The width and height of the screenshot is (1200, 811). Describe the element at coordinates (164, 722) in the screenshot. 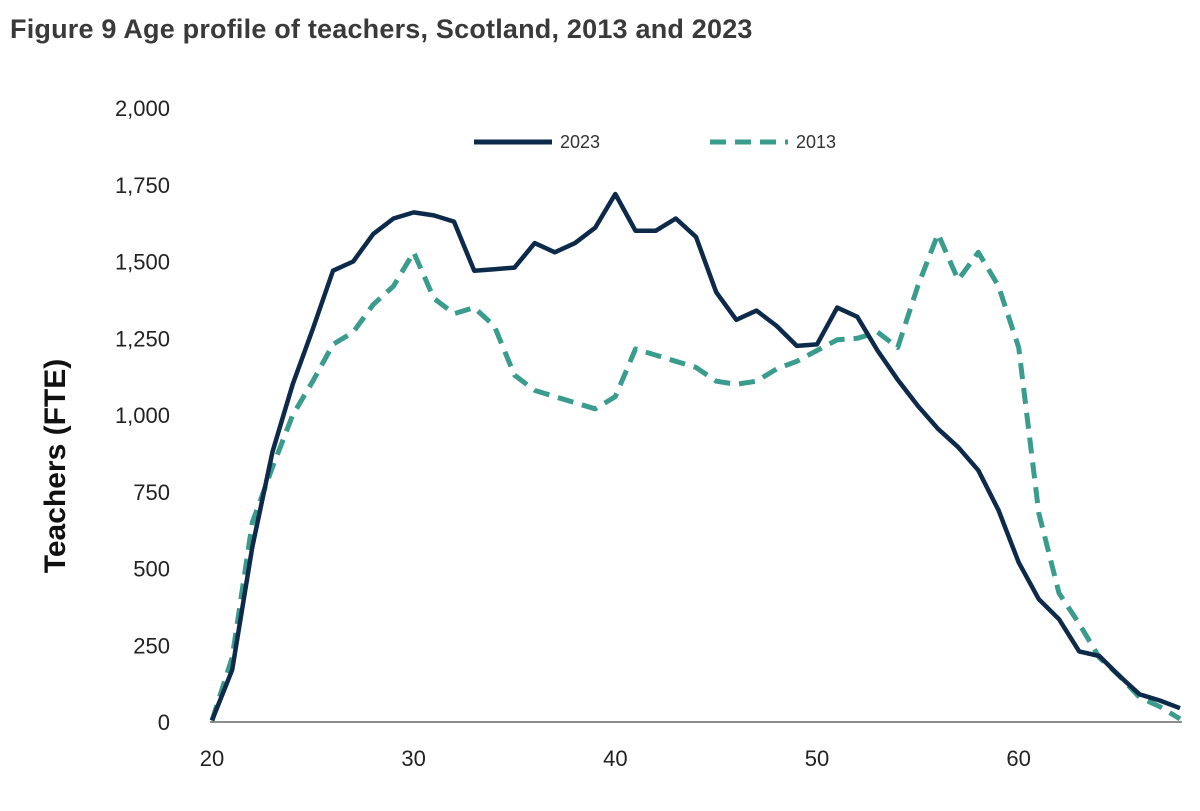

I see `y-tick-label: 0` at that location.